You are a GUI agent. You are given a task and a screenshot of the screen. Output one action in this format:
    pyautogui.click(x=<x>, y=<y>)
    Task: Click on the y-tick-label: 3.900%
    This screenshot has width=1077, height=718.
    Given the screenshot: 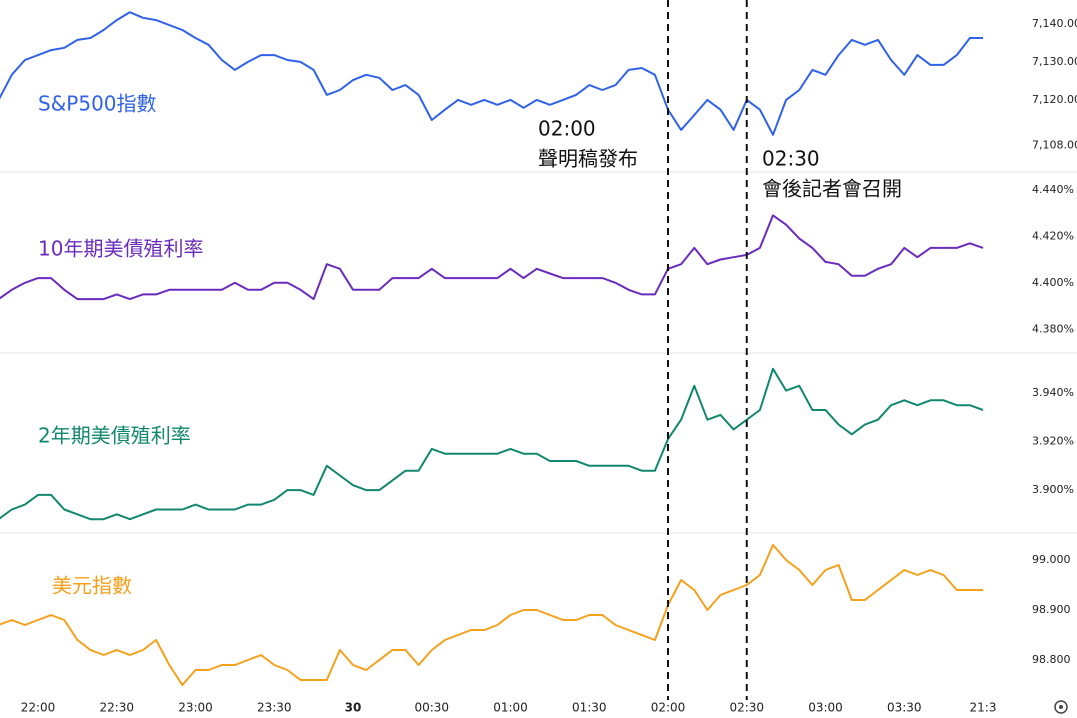 What is the action you would take?
    pyautogui.click(x=1053, y=489)
    